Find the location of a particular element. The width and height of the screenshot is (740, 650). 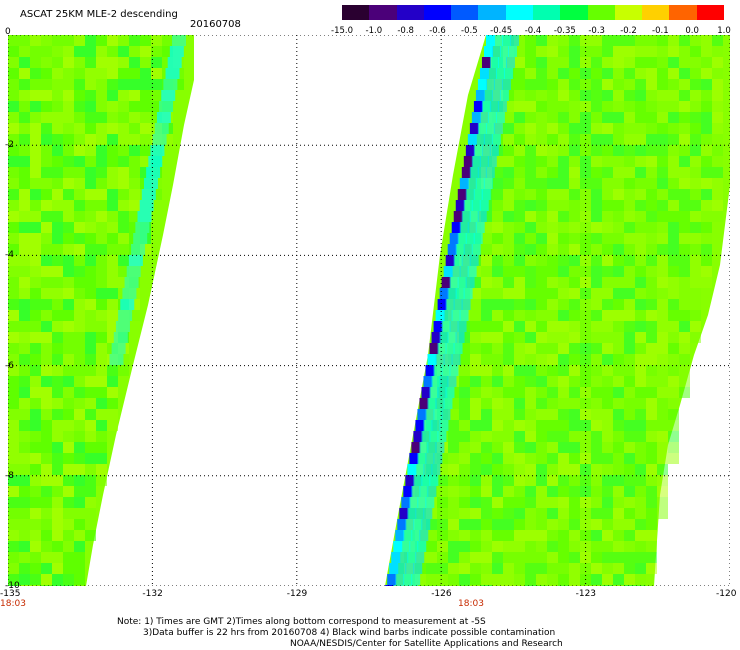

time-label-right: 18:03 is located at coordinates (471, 604).